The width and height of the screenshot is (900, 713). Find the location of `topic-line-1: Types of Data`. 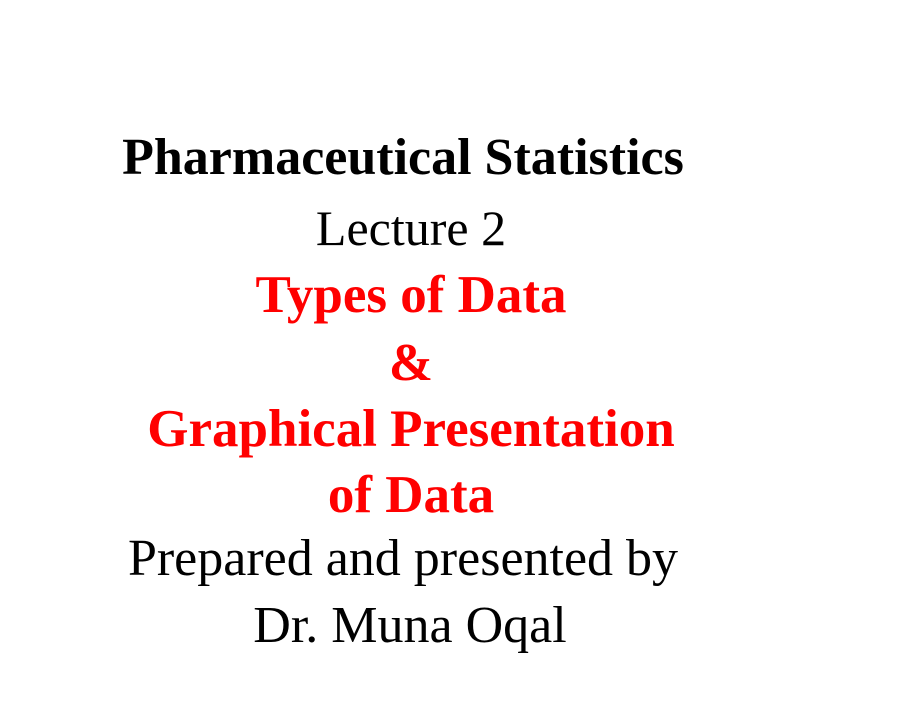

topic-line-1: Types of Data is located at coordinates (411, 295).